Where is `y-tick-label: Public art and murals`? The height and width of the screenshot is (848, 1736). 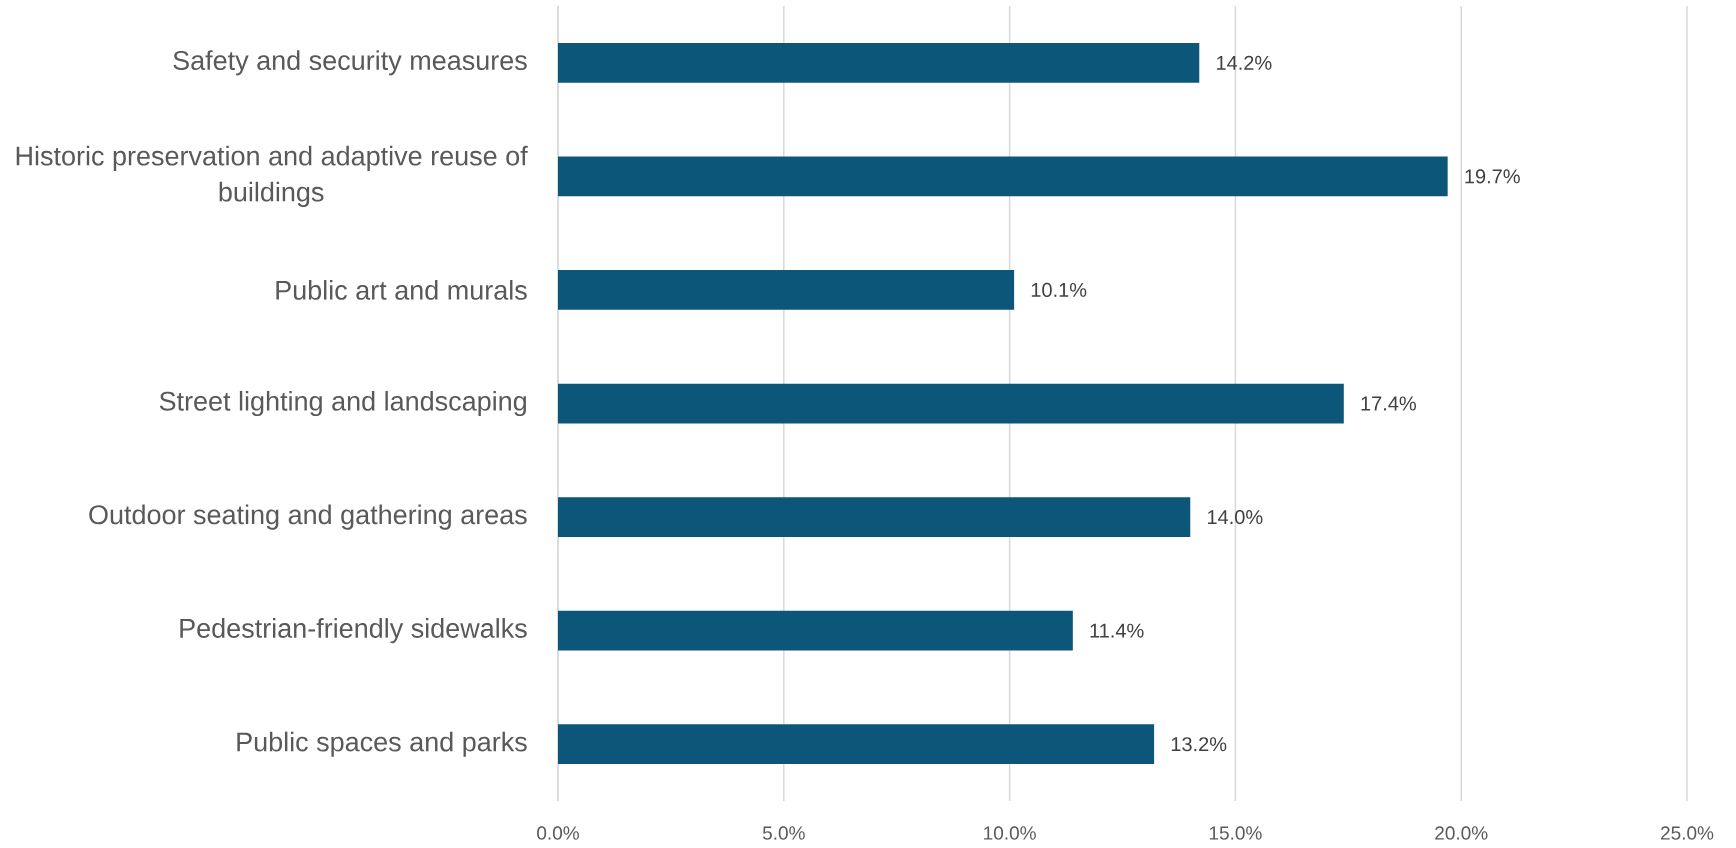
y-tick-label: Public art and murals is located at coordinates (401, 290).